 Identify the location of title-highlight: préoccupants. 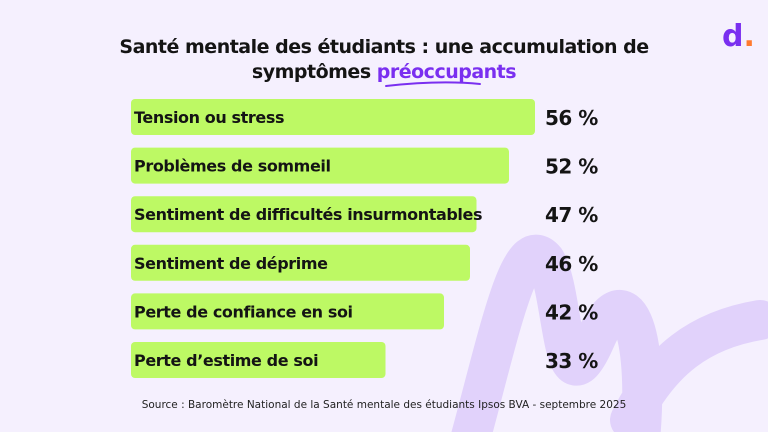
(446, 72).